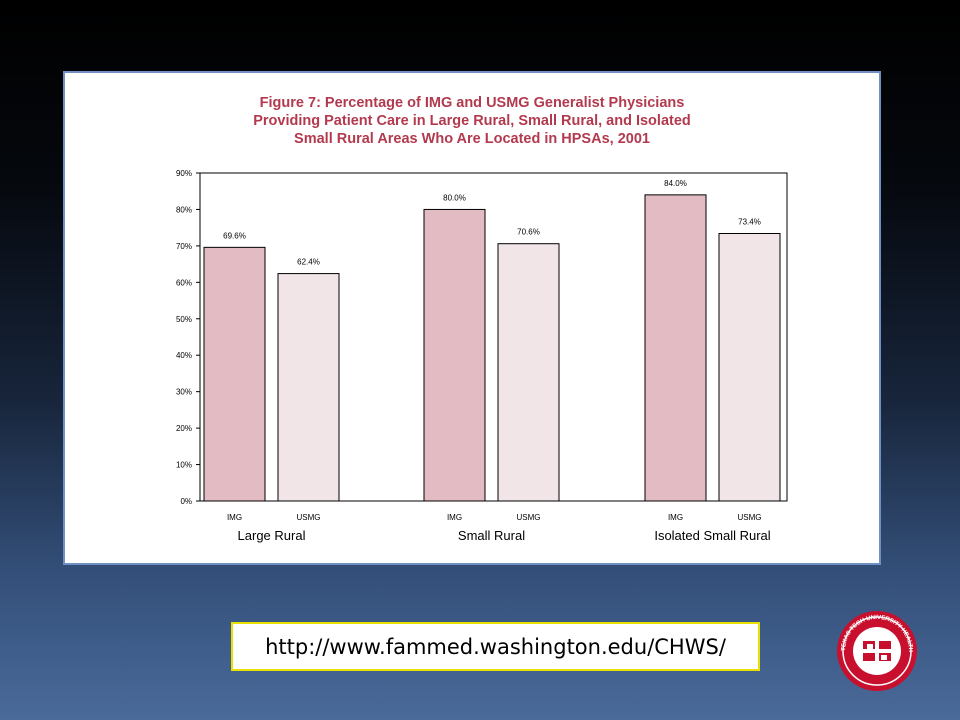  Describe the element at coordinates (712, 535) in the screenshot. I see `x-group-label: Isolated Small Rural` at that location.